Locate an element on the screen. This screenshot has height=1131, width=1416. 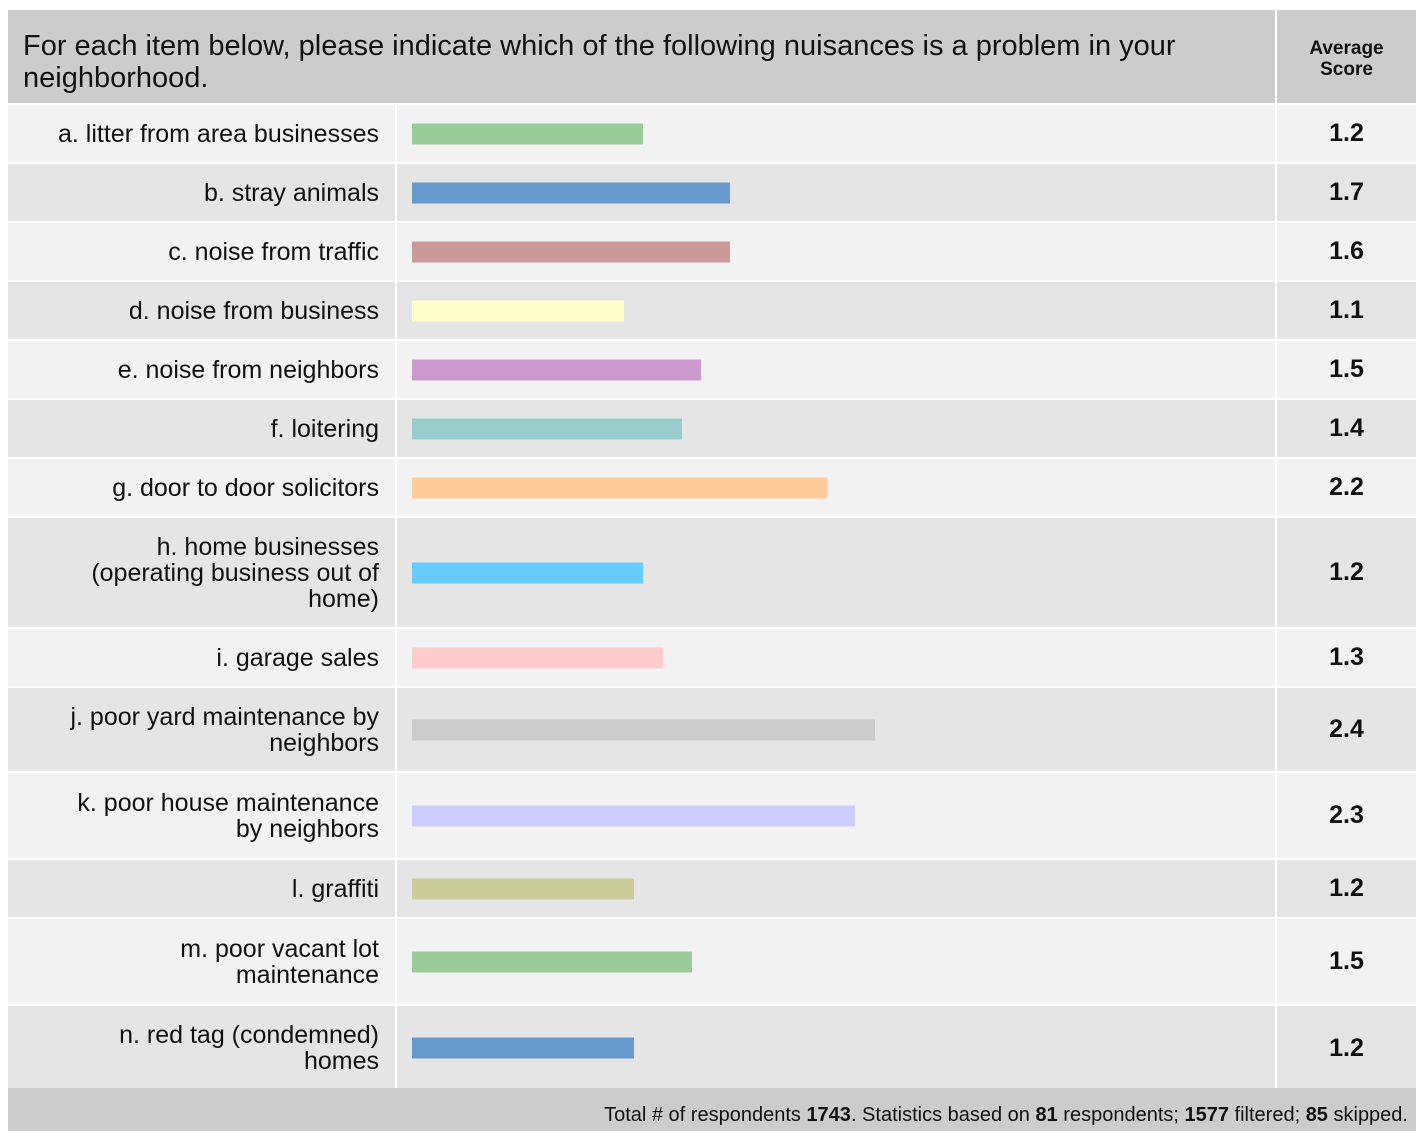
row-label-text: f. loitering is located at coordinates (324, 428).